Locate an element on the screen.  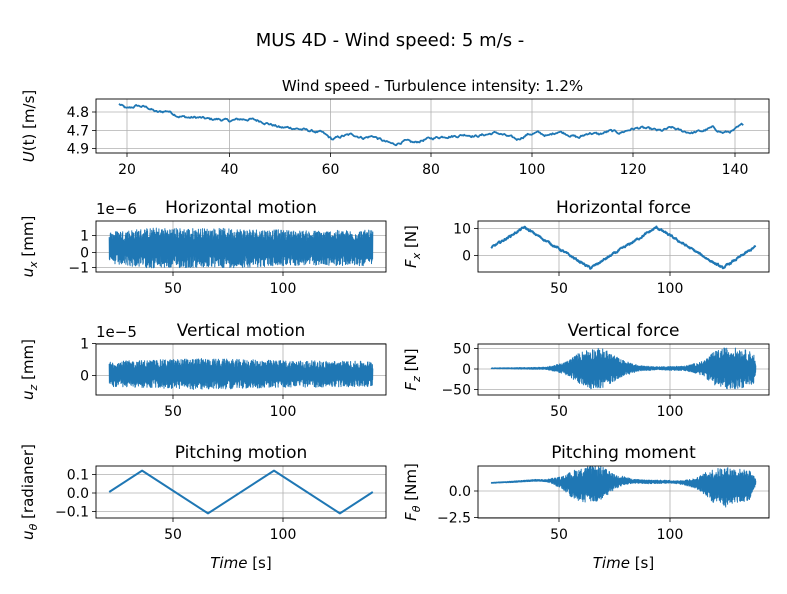
series-line-wind is located at coordinates (431, 125).